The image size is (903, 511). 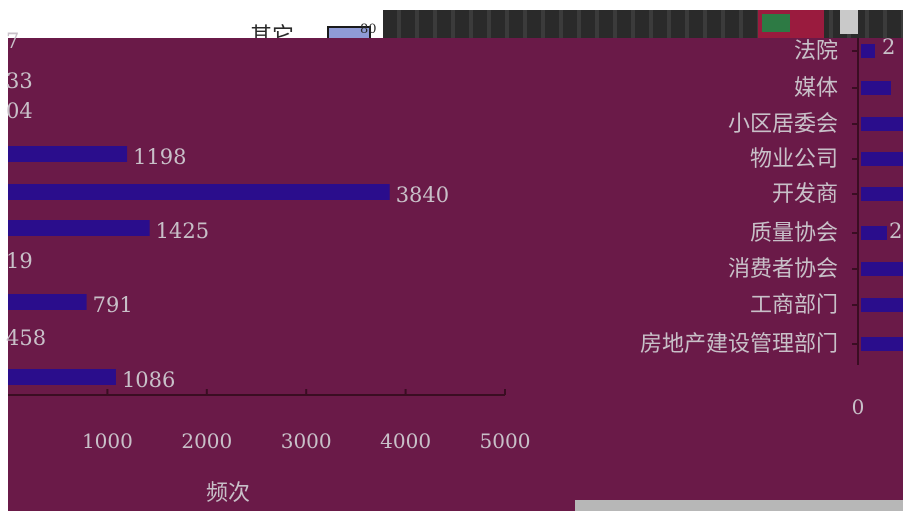 What do you see at coordinates (816, 88) in the screenshot?
I see `category-label: 媒体` at bounding box center [816, 88].